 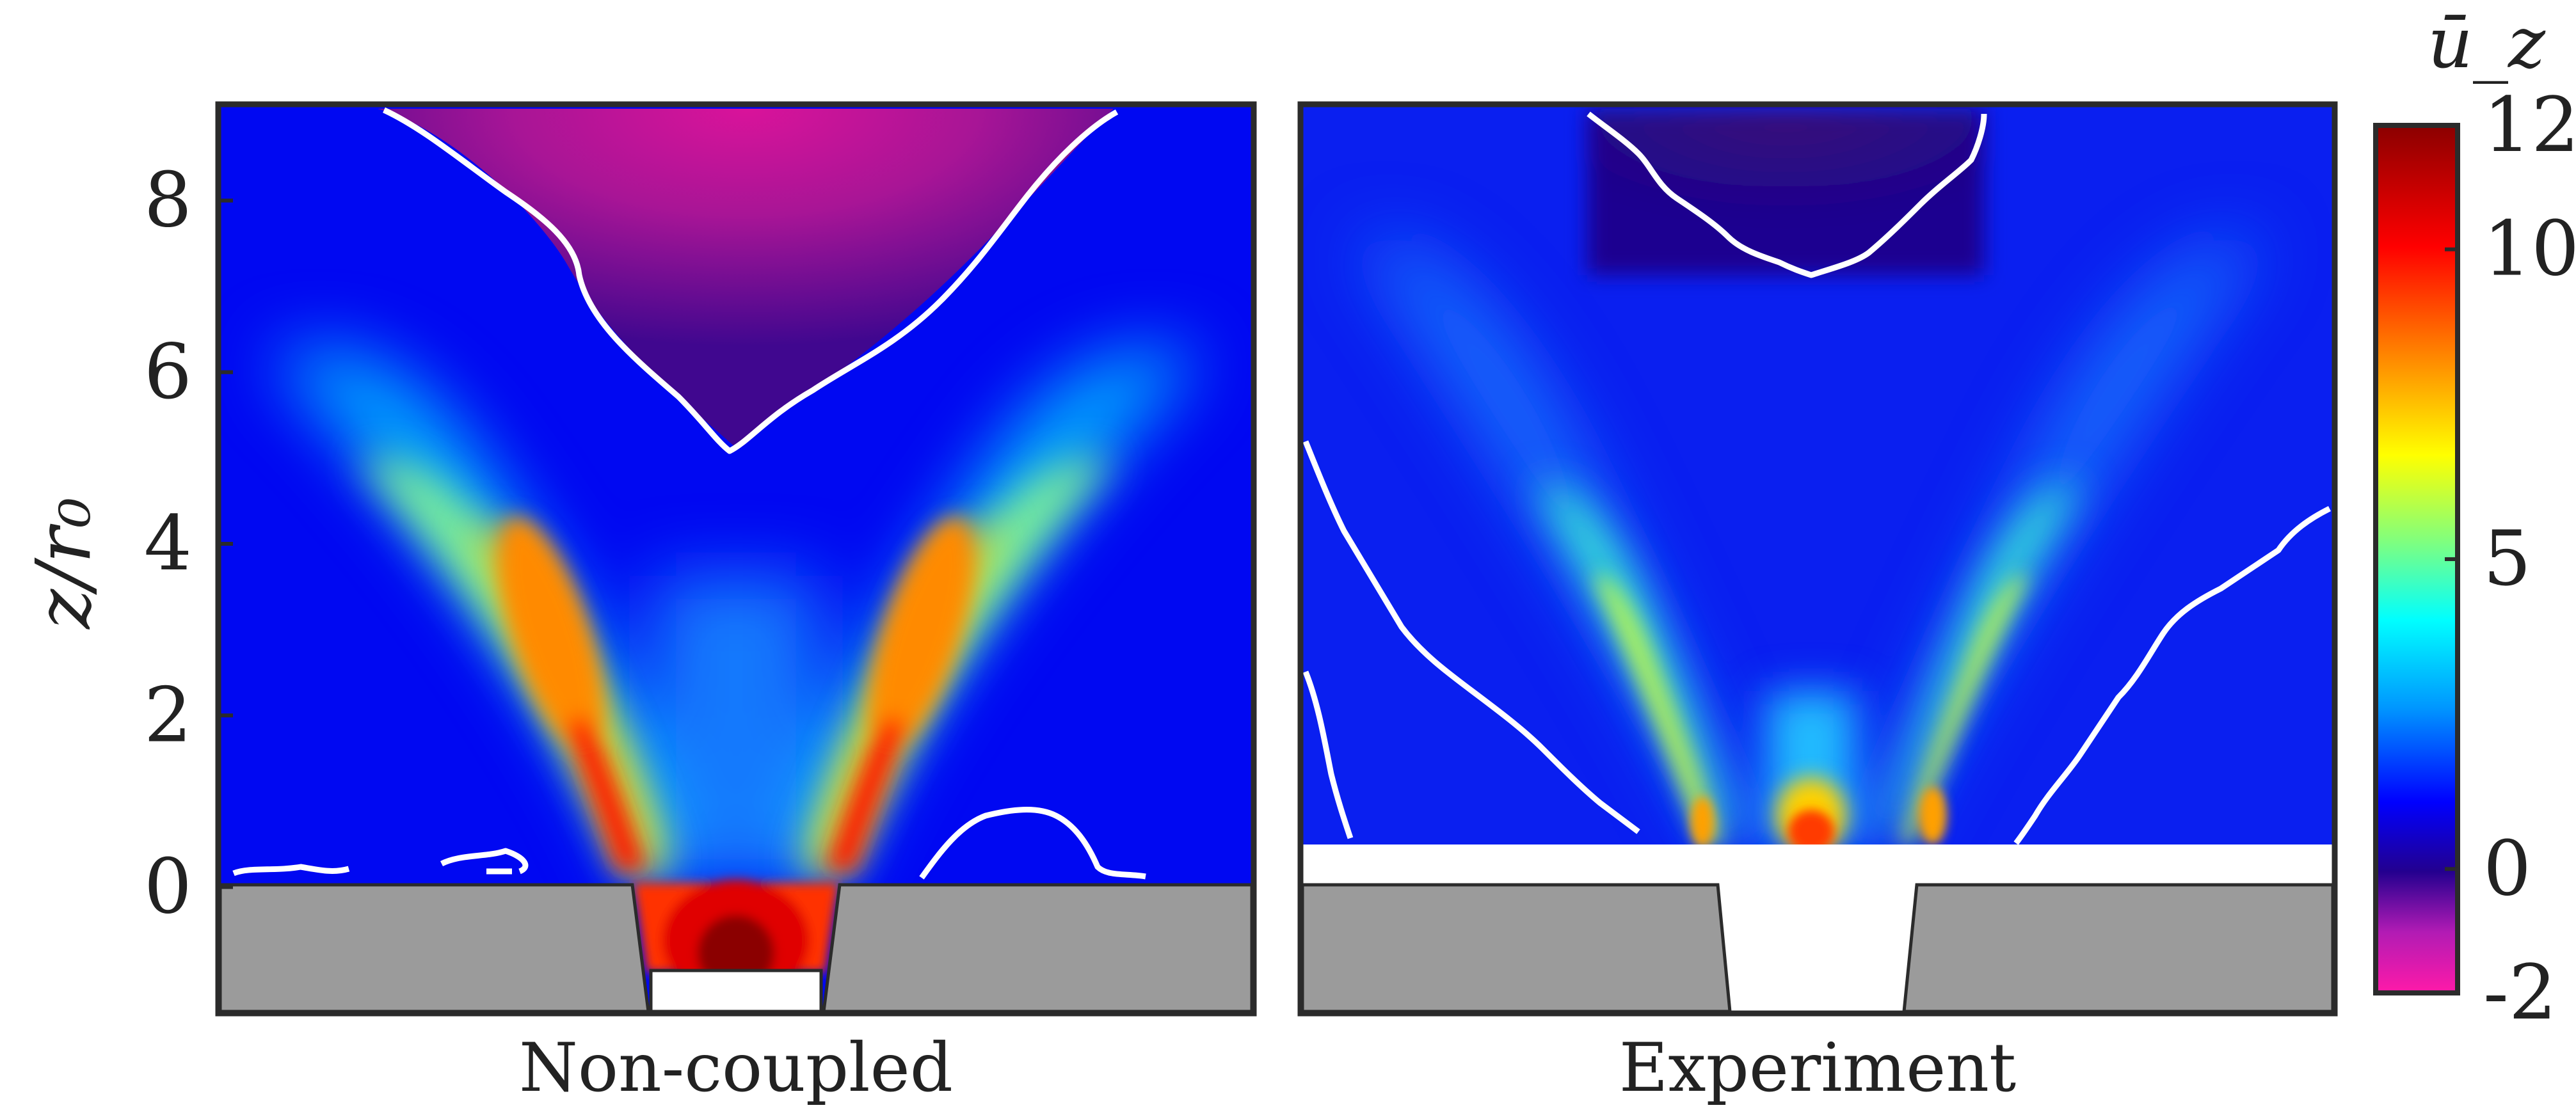 I want to click on colorbar-tick-label: 5, so click(x=2507, y=558).